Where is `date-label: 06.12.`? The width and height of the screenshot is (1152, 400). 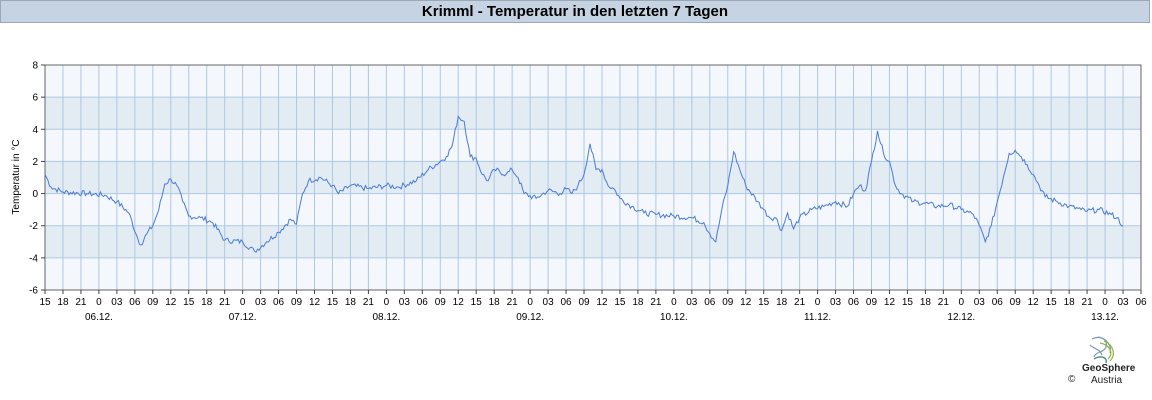
date-label: 06.12. is located at coordinates (99, 317).